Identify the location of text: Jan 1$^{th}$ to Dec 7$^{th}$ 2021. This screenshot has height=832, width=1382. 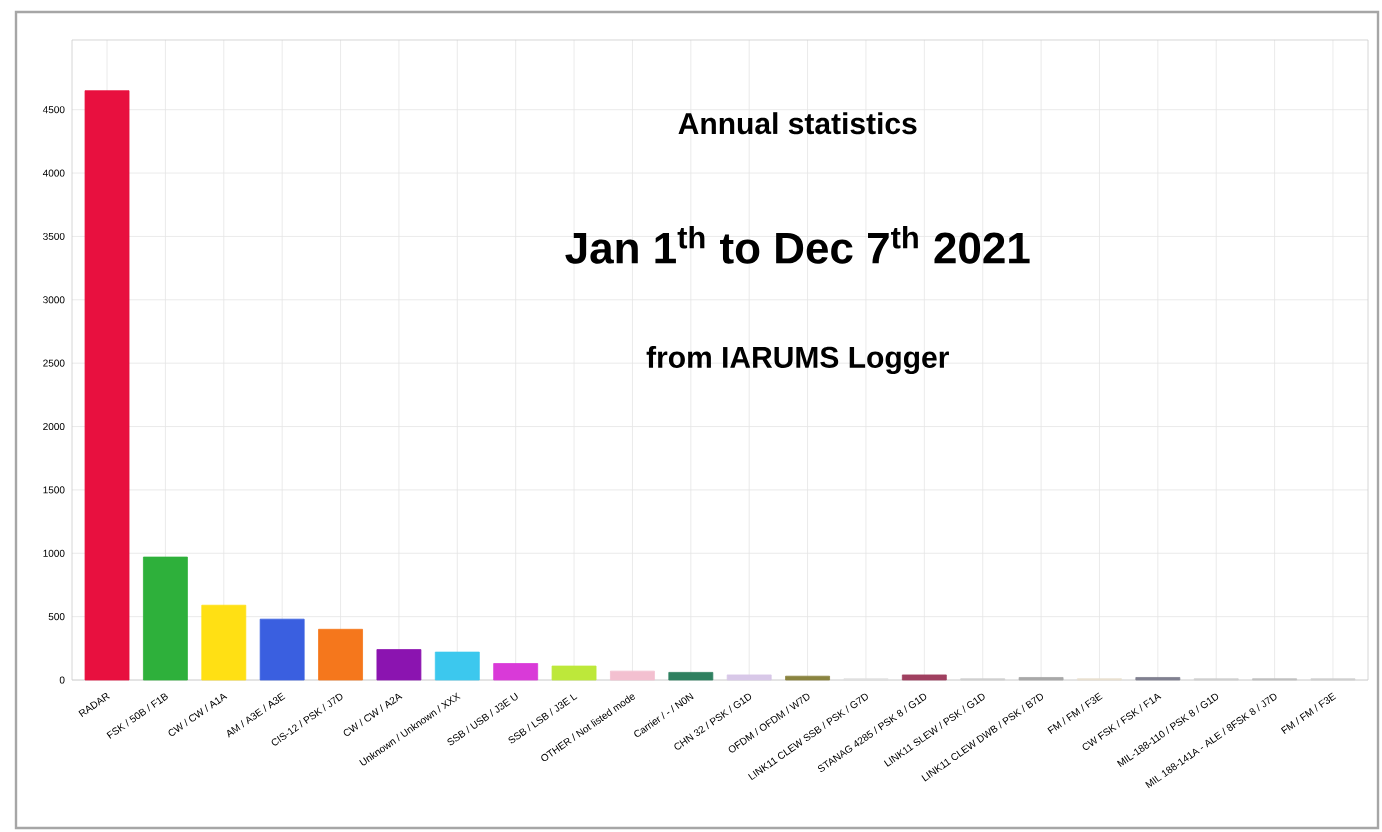
(797, 244).